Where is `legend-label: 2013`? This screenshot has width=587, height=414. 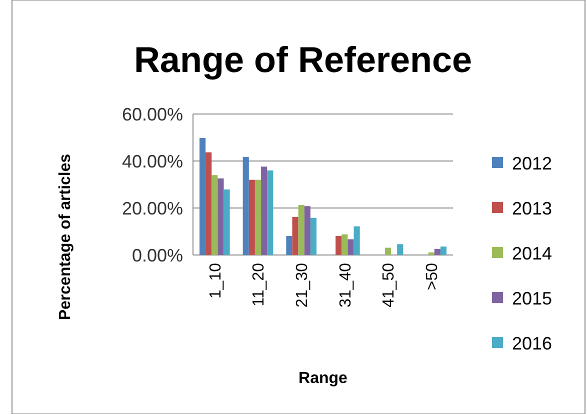
legend-label: 2013 is located at coordinates (532, 208).